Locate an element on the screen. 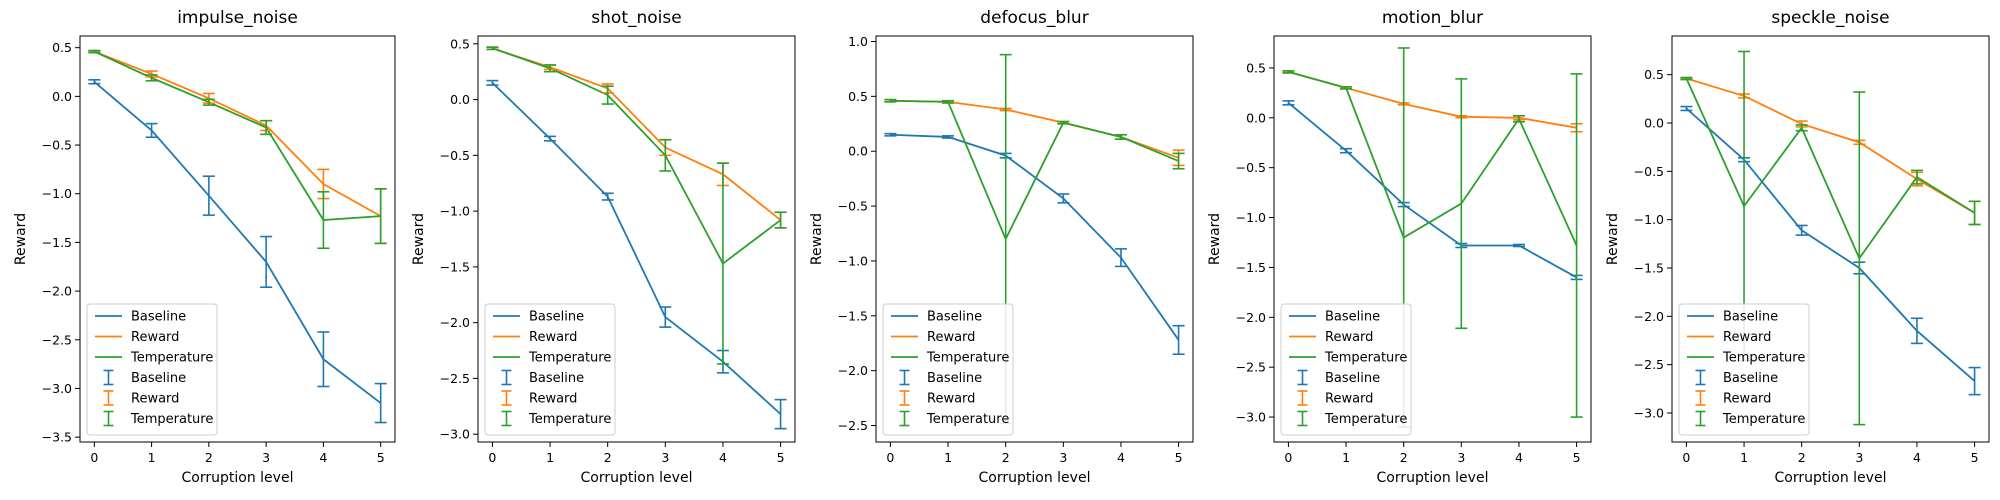  chart-title: motion_blur is located at coordinates (1432, 18).